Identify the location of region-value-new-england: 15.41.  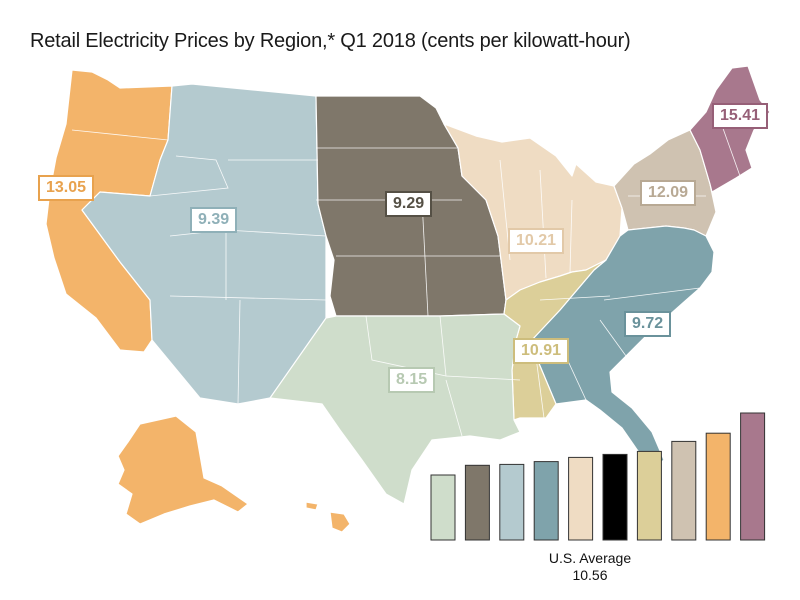
(740, 116).